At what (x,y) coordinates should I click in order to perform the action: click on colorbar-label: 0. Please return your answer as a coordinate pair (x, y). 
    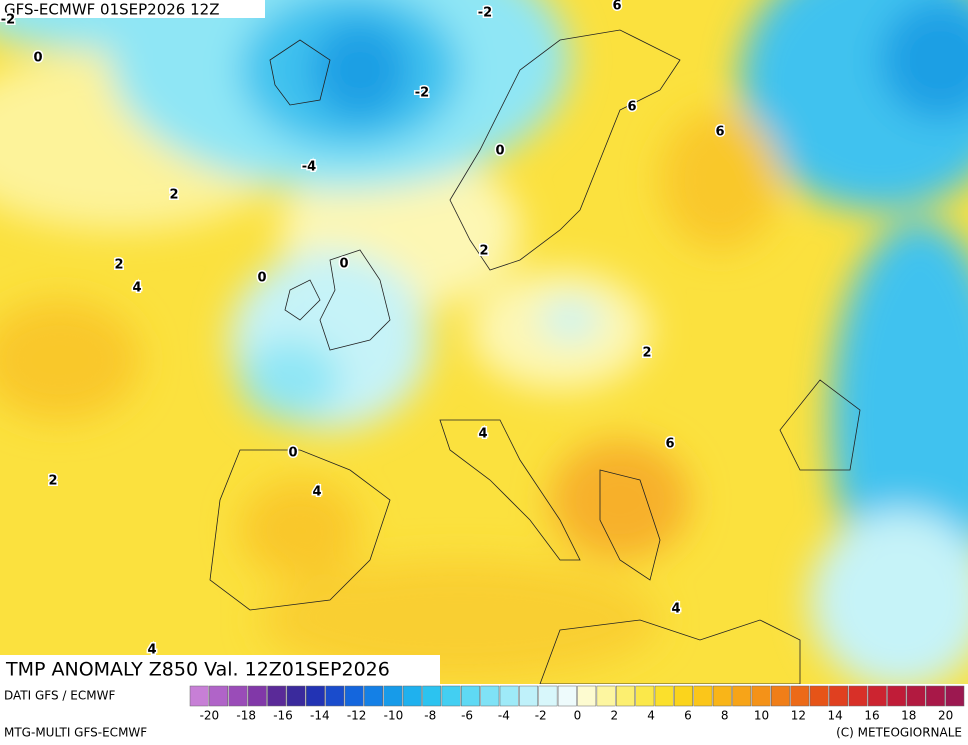
    Looking at the image, I should click on (578, 716).